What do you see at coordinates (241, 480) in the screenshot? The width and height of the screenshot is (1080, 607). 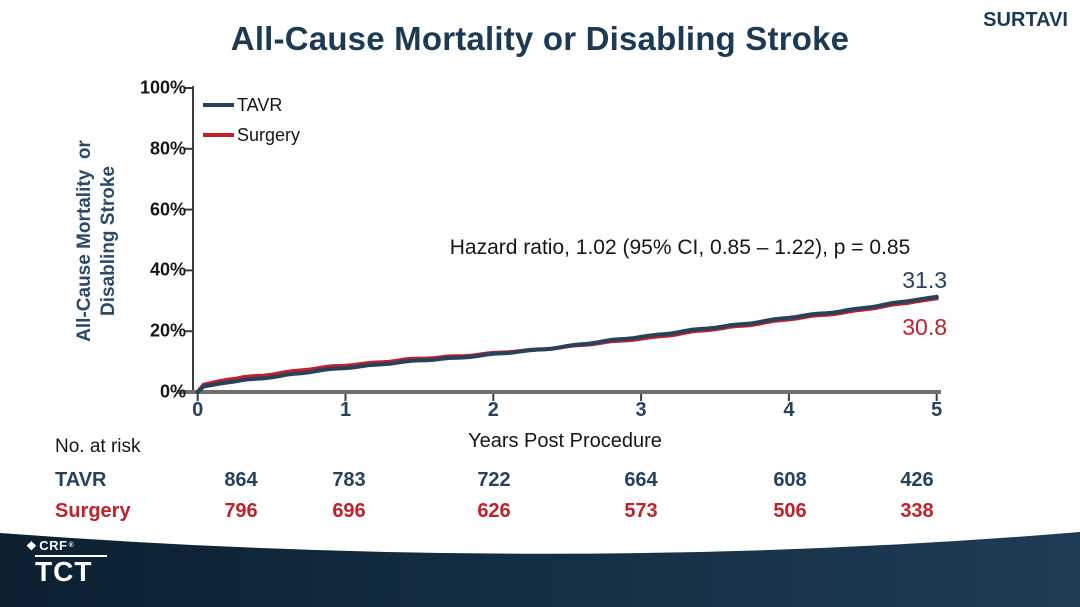 I see `risk-count: 864` at bounding box center [241, 480].